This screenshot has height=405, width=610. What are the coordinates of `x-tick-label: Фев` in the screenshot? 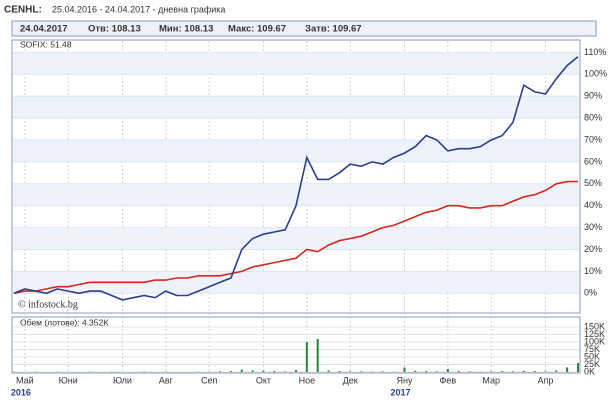 It's located at (448, 380).